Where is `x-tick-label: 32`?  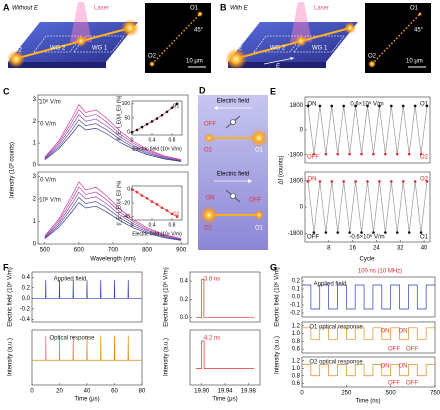 x-tick-label: 32 is located at coordinates (400, 249).